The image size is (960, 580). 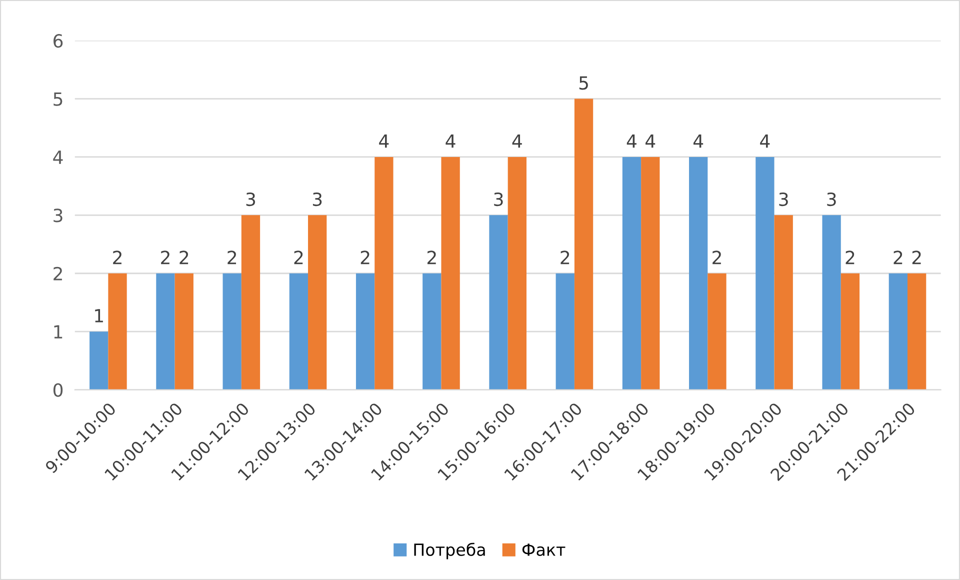 What do you see at coordinates (449, 551) in the screenshot?
I see `legend-label: Потреба` at bounding box center [449, 551].